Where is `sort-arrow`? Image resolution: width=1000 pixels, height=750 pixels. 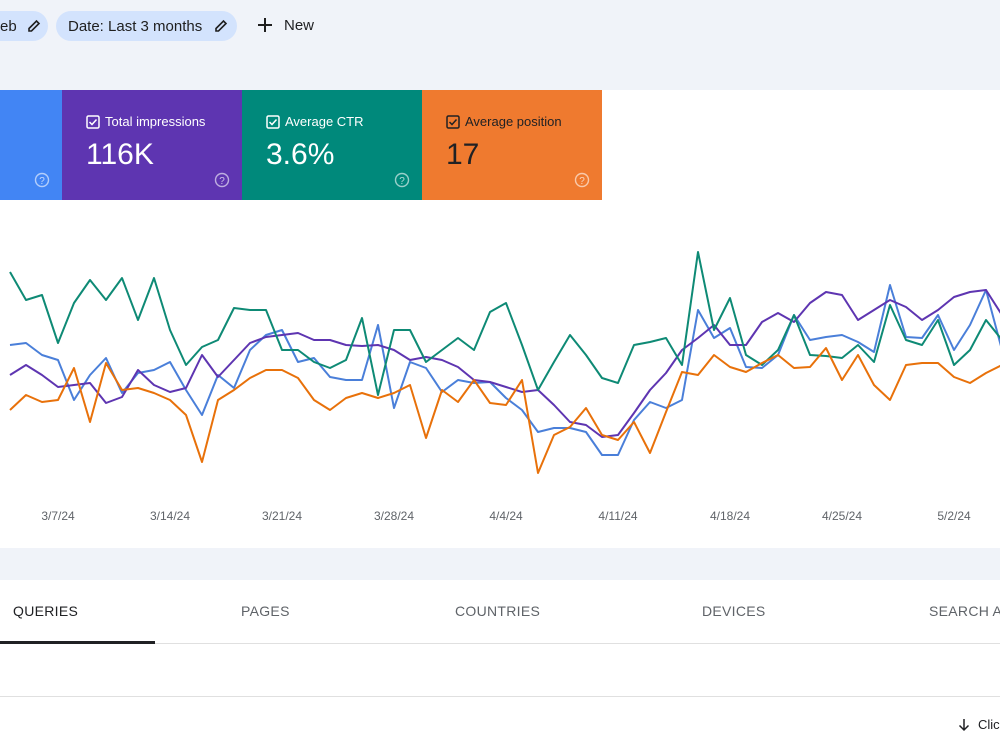
sort-arrow is located at coordinates (964, 724).